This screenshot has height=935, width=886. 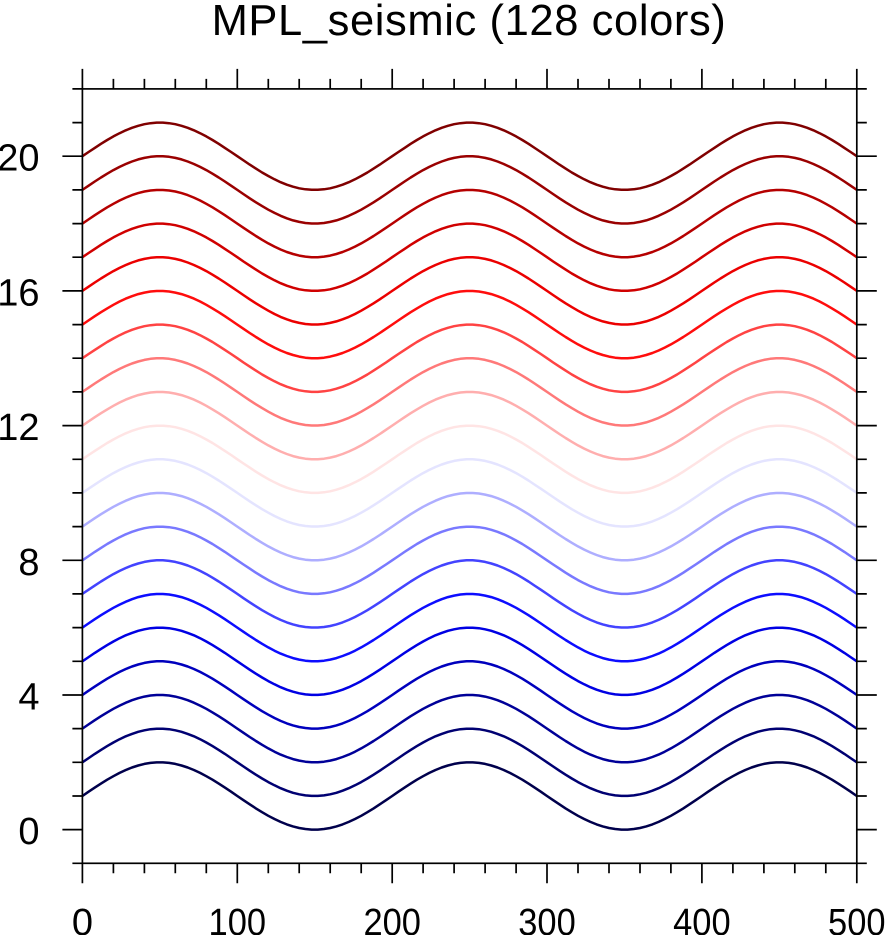 What do you see at coordinates (28, 698) in the screenshot?
I see `svg-text: 4` at bounding box center [28, 698].